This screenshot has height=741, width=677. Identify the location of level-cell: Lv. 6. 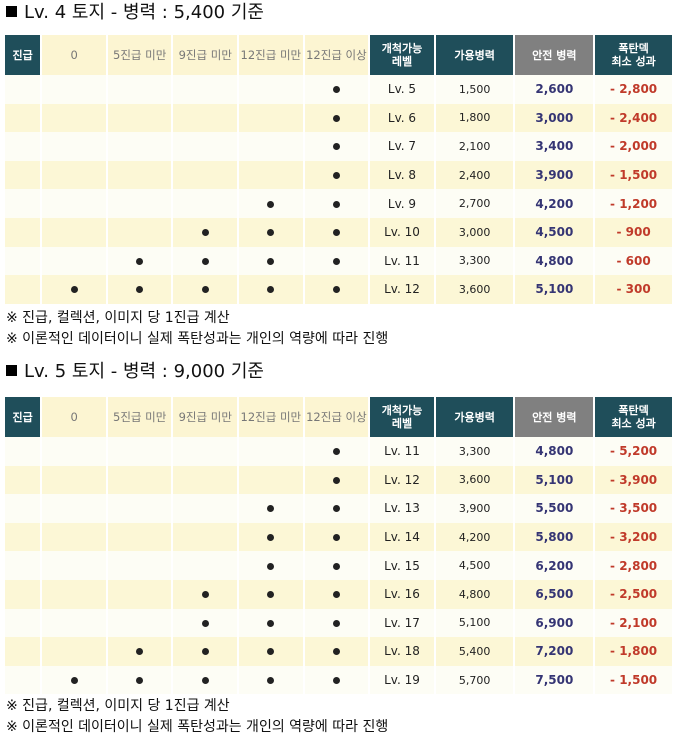
(402, 118).